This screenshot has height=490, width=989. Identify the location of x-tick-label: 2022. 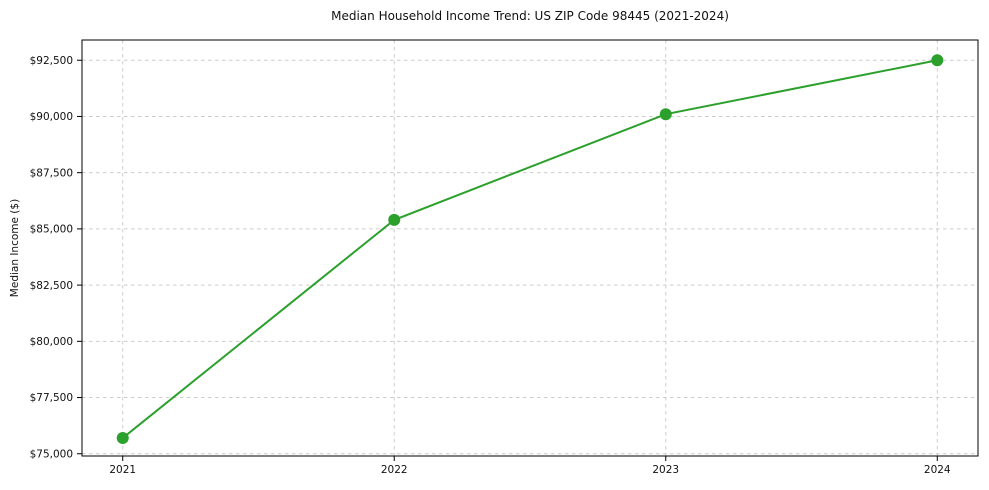
(394, 470).